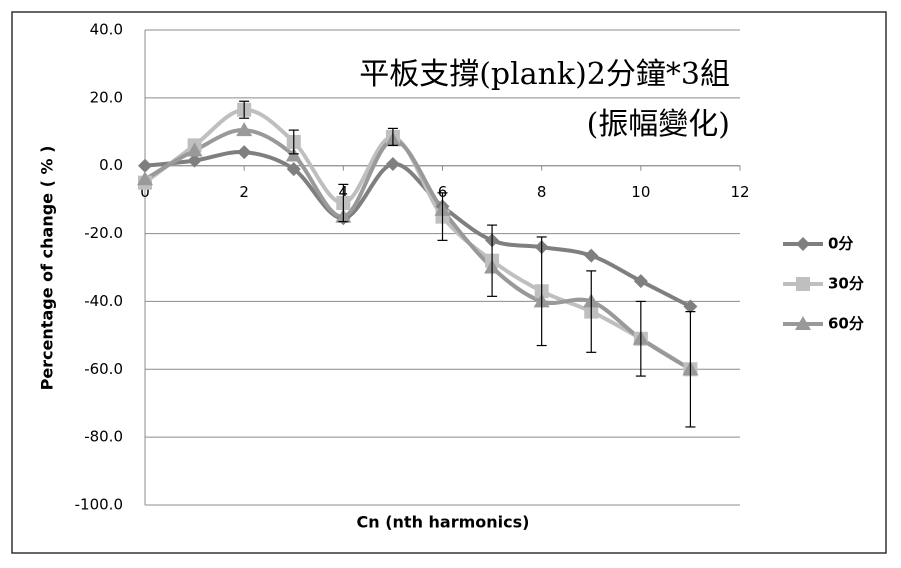 The width and height of the screenshot is (901, 568). I want to click on chart-subtitle: (振幅變化), so click(658, 124).